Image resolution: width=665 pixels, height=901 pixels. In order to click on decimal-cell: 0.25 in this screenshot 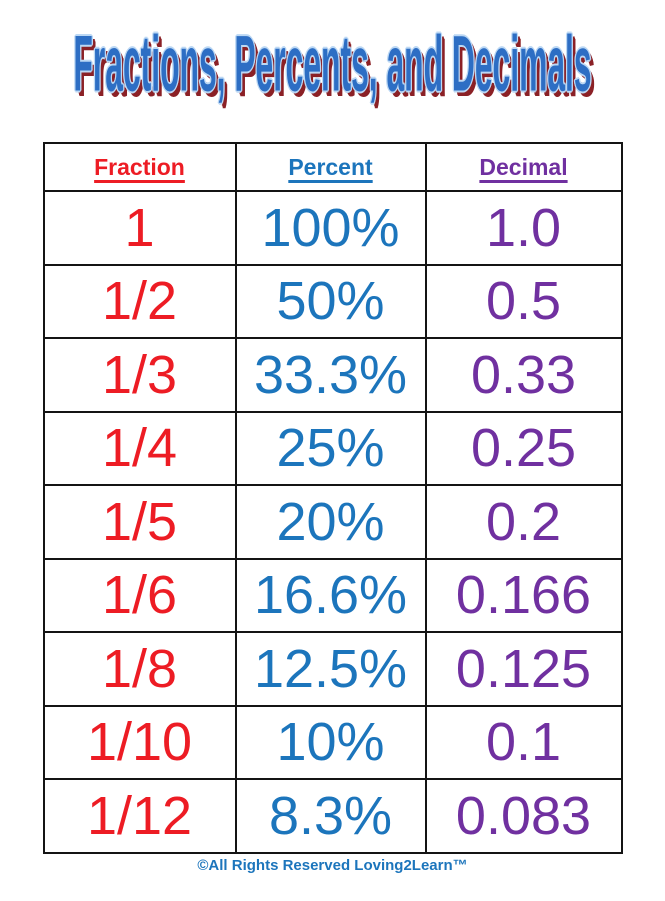, I will do `click(523, 448)`.